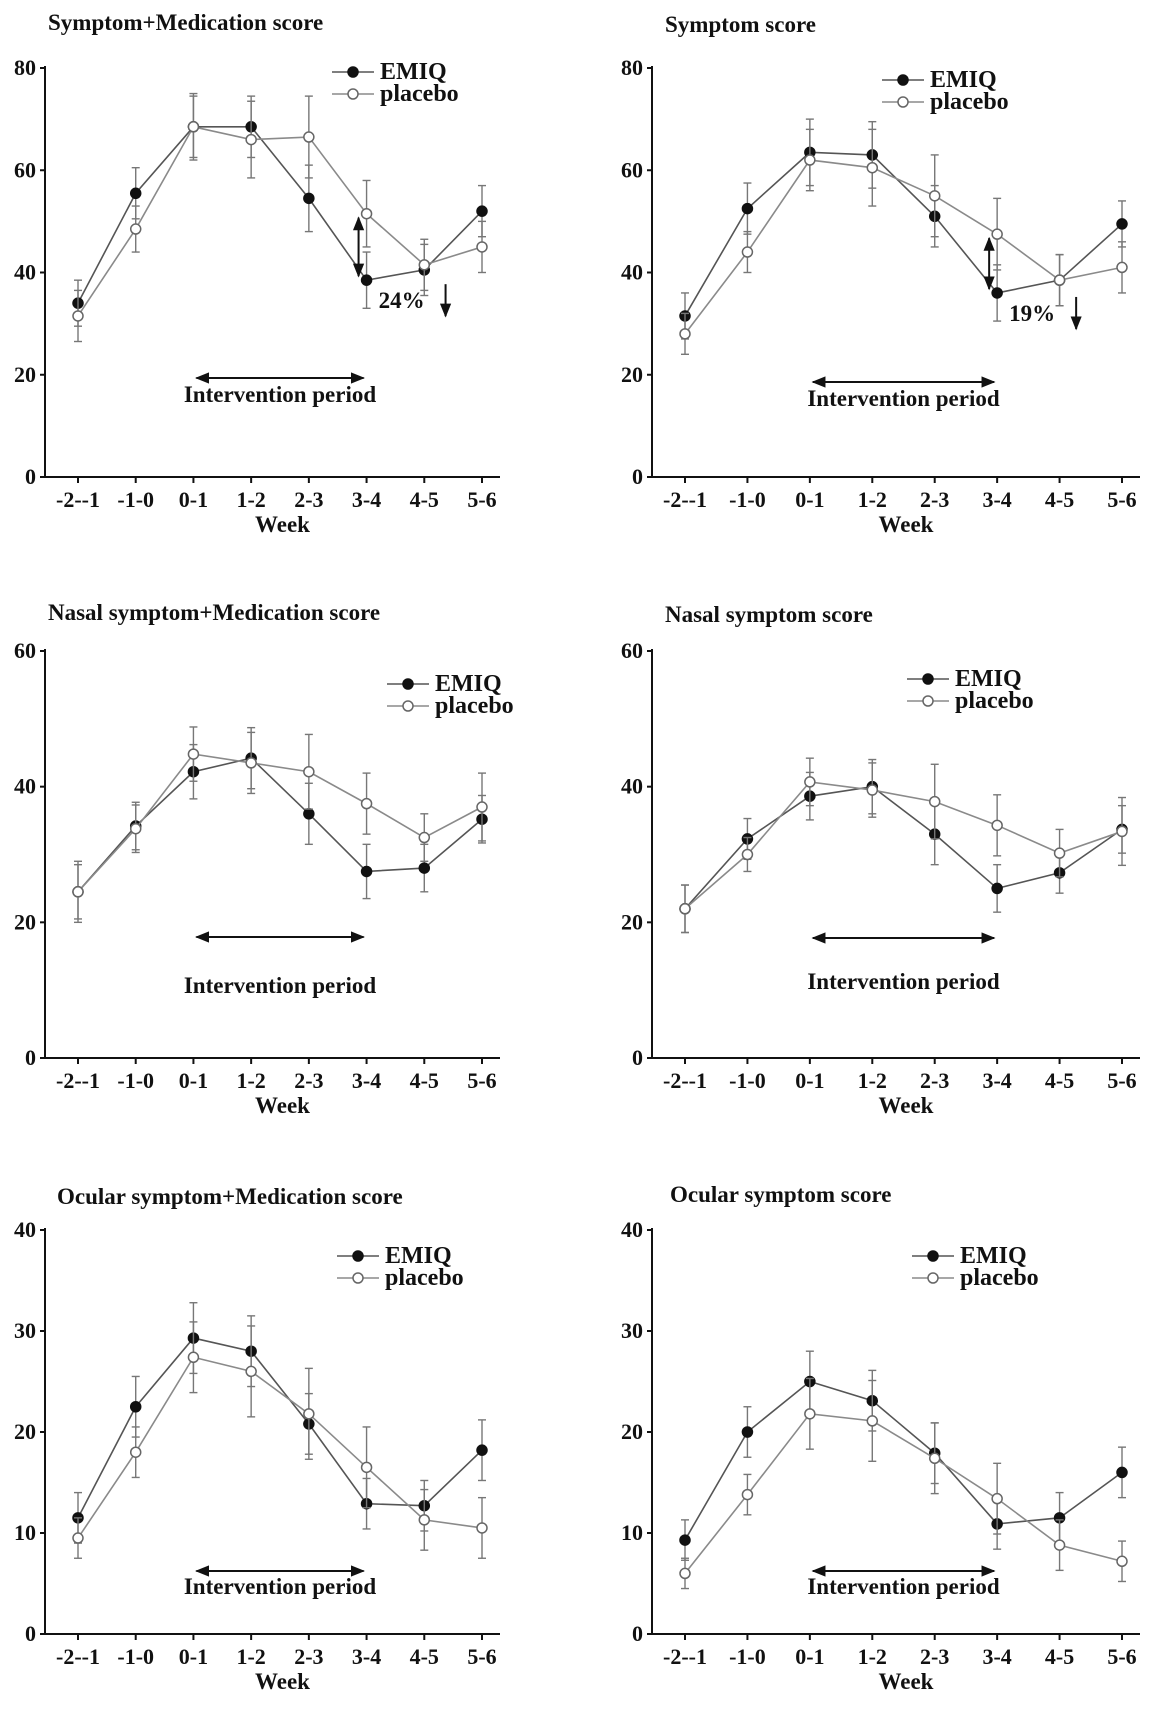 This screenshot has width=1159, height=1709. Describe the element at coordinates (25, 67) in the screenshot. I see `y-tick-label: 80` at that location.